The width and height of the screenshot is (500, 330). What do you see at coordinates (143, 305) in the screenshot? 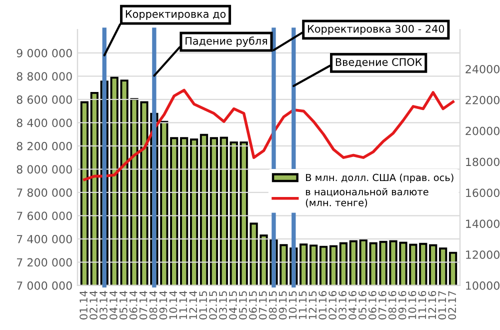
I see `x-tick-label: 07.14` at bounding box center [143, 305].